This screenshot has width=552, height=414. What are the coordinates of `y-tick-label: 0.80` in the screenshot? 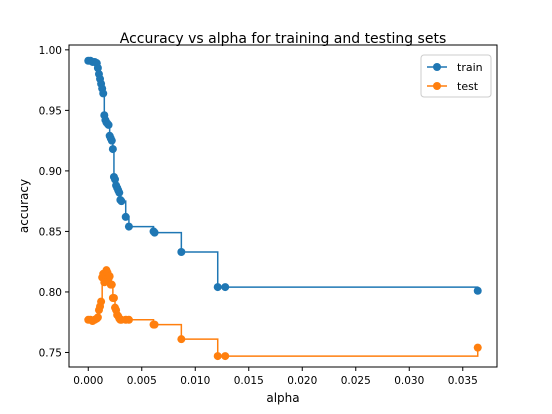 It's located at (50, 293).